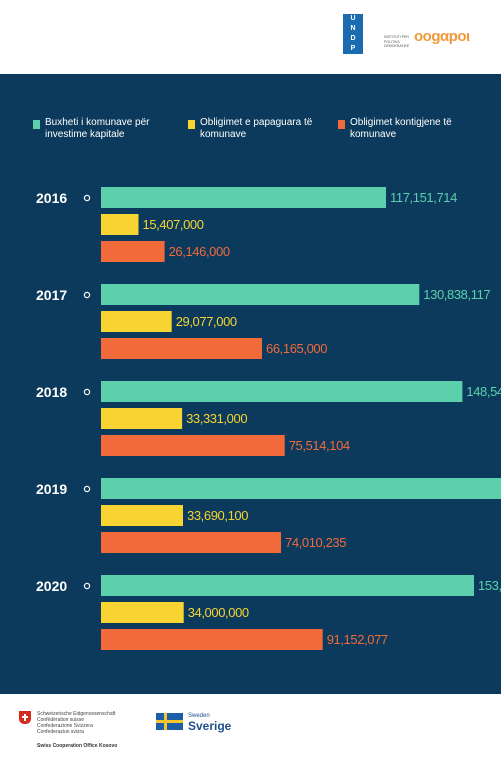 The image size is (501, 768). Describe the element at coordinates (442, 36) in the screenshot. I see `partner-logo: οοgαpοι` at that location.